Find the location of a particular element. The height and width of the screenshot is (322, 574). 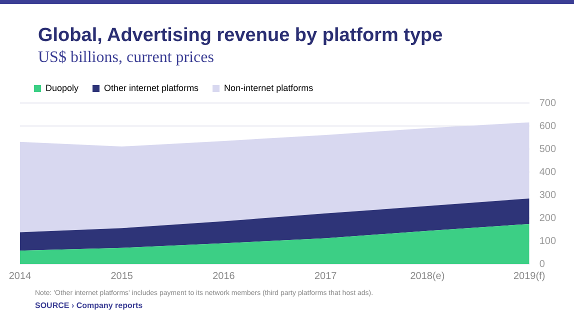

x-tick-label: 2017 is located at coordinates (326, 276).